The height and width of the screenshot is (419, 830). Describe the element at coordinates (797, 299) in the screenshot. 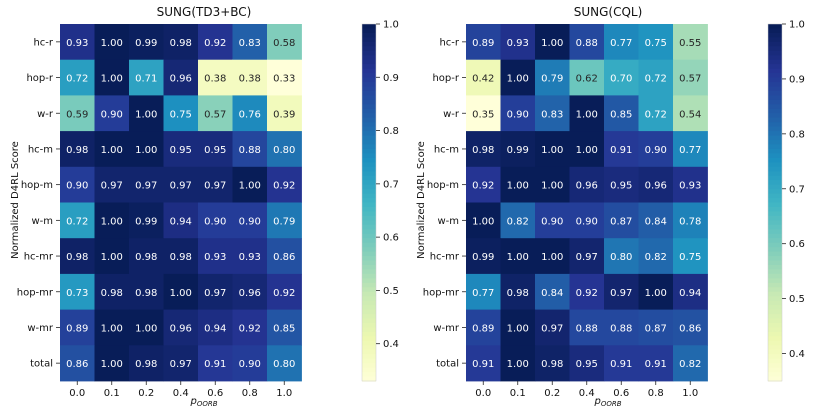

I see `colorbar-tick-label: 0.5` at that location.